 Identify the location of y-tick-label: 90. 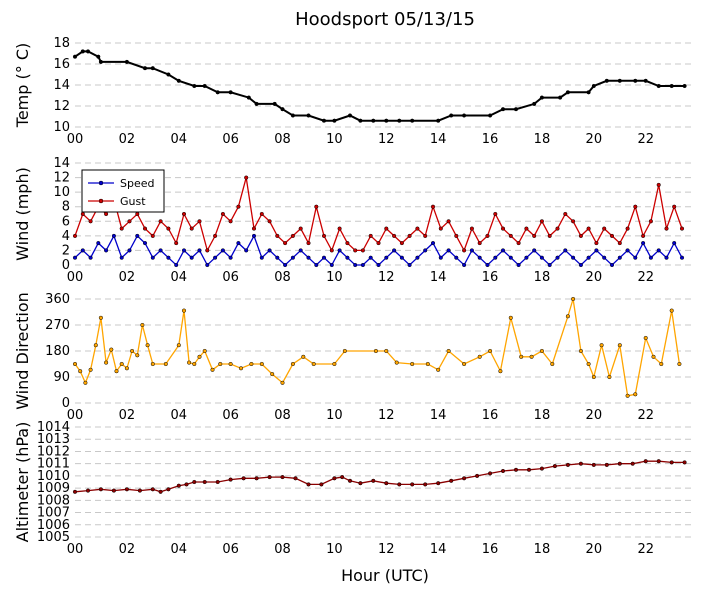
(61, 377).